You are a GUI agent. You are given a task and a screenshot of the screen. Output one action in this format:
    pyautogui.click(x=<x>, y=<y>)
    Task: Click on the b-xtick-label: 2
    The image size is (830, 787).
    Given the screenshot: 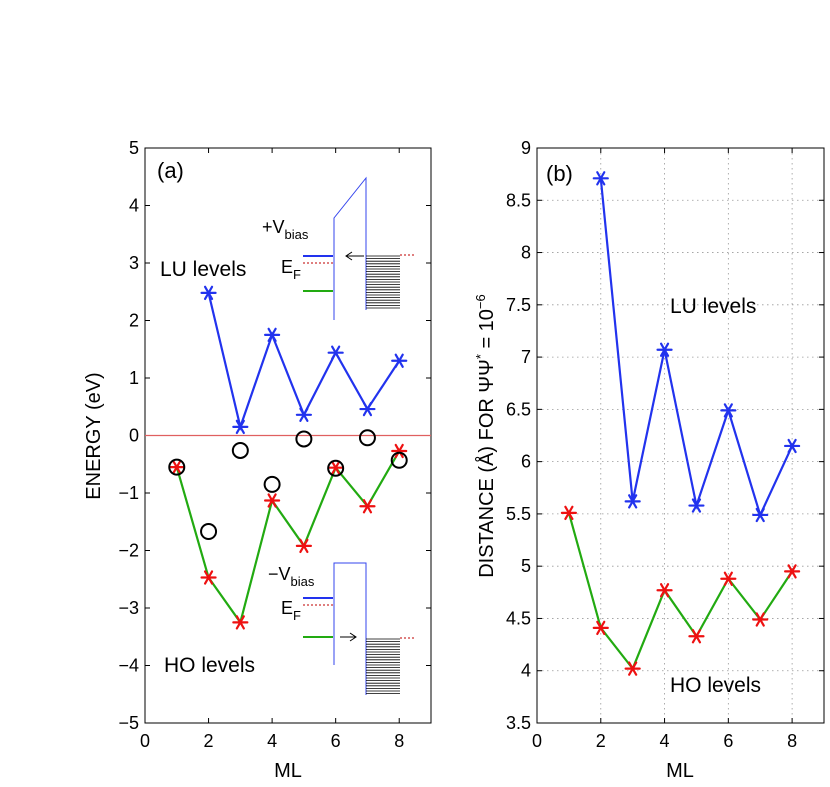 What is the action you would take?
    pyautogui.click(x=601, y=741)
    